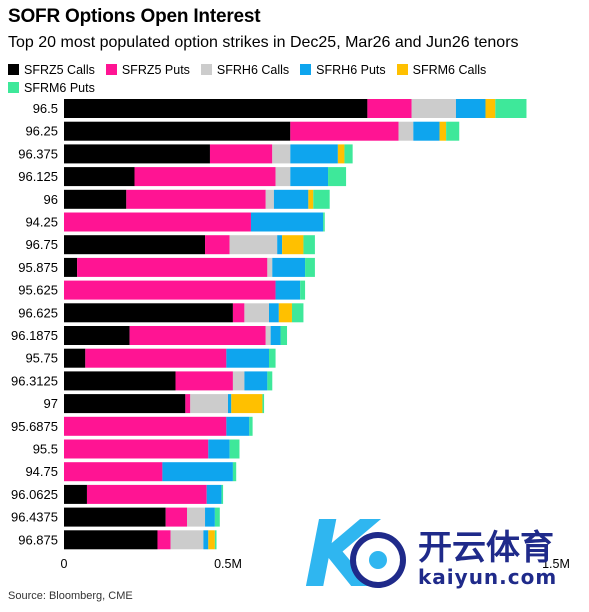 Image resolution: width=589 pixels, height=612 pixels. Describe the element at coordinates (45, 449) in the screenshot. I see `category-label: 95.5` at that location.